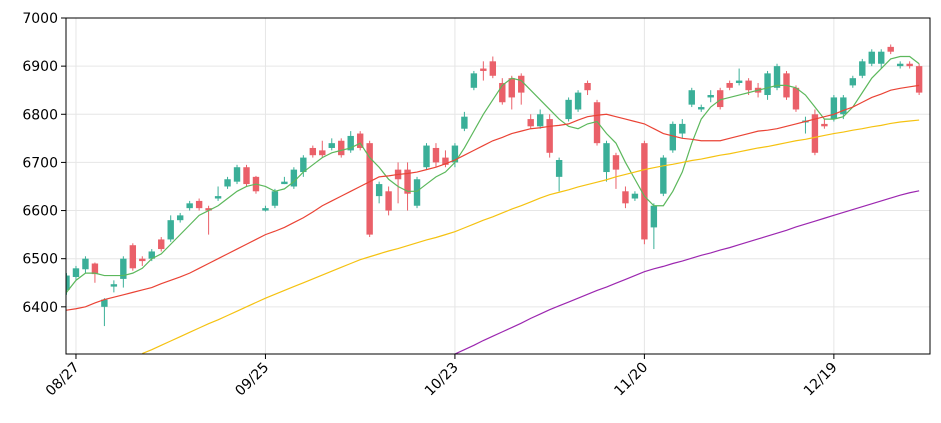 The width and height of the screenshot is (941, 423). Describe the element at coordinates (40, 115) in the screenshot. I see `y-tick-label: 6800` at that location.